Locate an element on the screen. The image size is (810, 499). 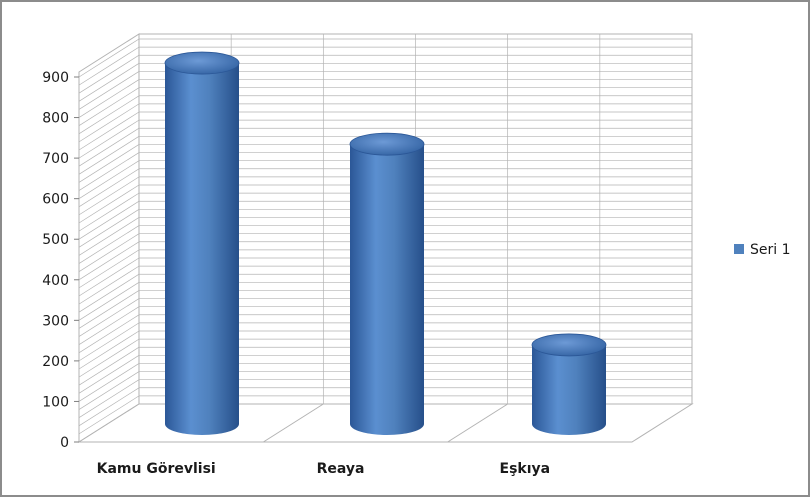
x-axis: Kamu Görevlisi Reaya Eşkıya is located at coordinates (324, 469).